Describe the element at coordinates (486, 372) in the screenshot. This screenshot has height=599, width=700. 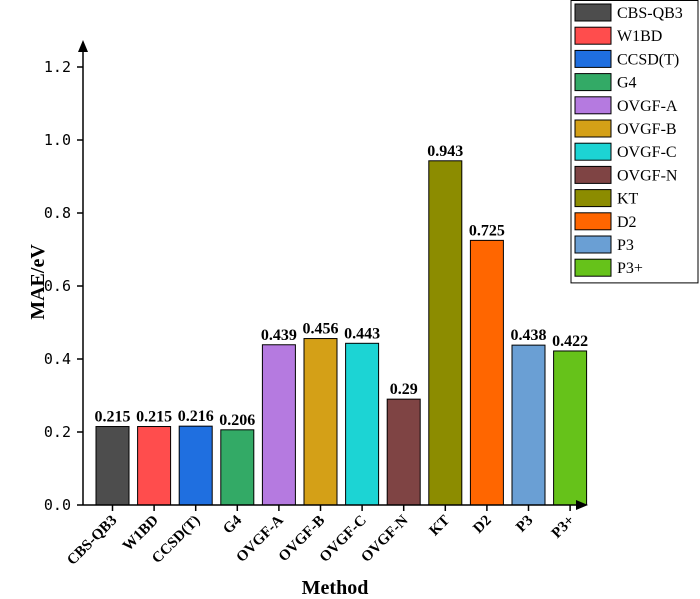
I see `bar-d2` at that location.